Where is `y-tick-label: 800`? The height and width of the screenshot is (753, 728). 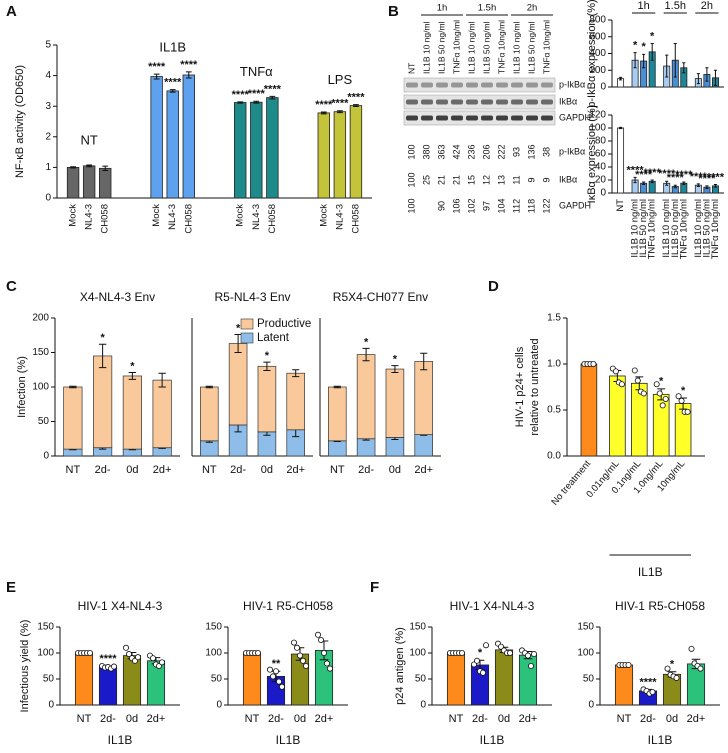 y-tick-label: 800 is located at coordinates (597, 20).